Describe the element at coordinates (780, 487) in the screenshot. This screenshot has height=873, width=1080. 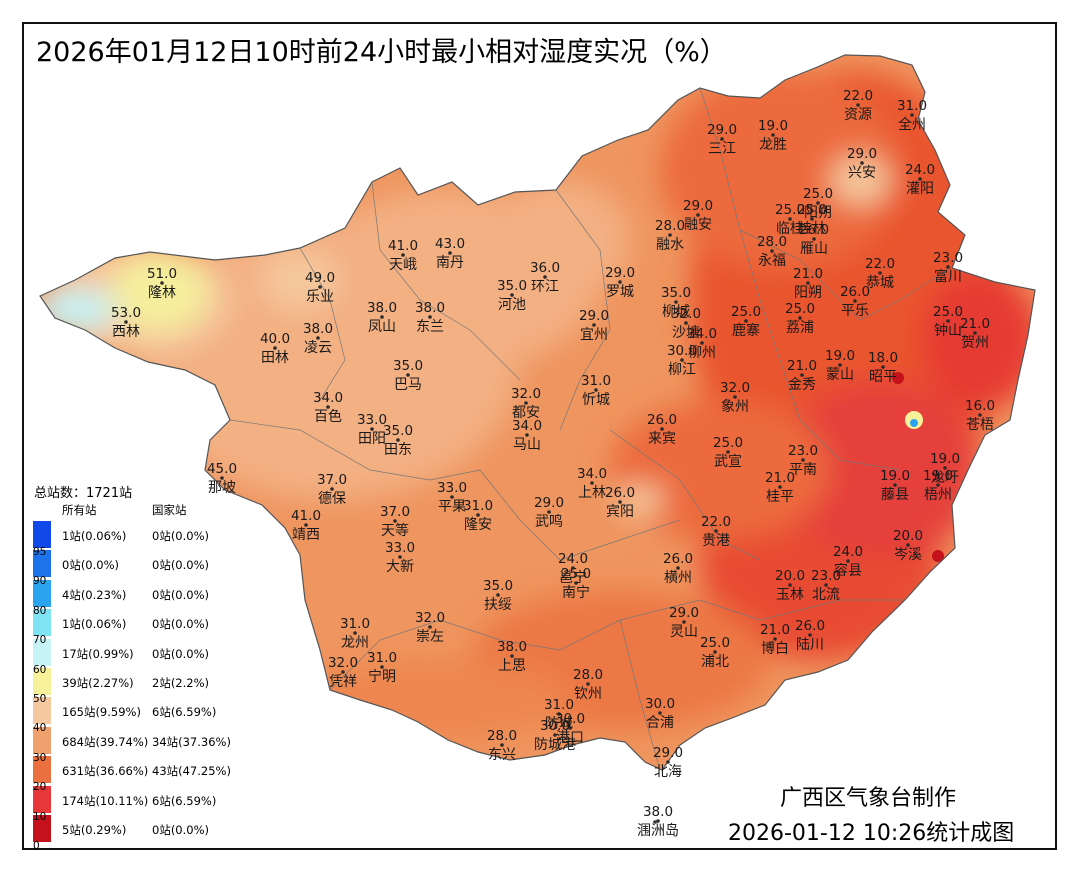
I see `station-label: 21.0 桂平` at that location.